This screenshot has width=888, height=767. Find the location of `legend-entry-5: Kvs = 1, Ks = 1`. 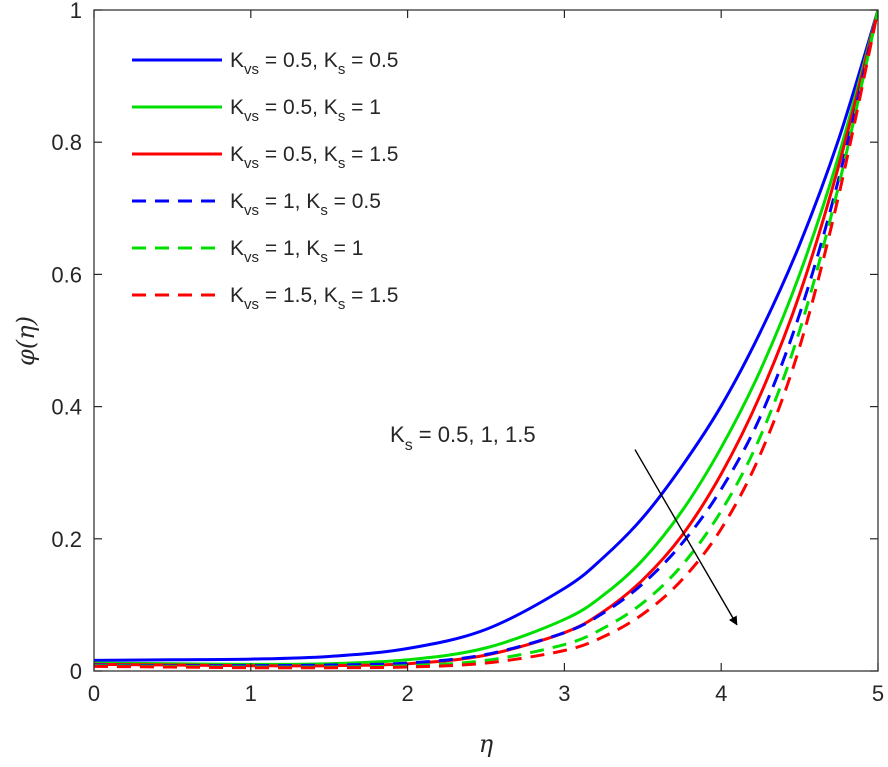

legend-entry-5: Kvs = 1, Ks = 1 is located at coordinates (296, 251).